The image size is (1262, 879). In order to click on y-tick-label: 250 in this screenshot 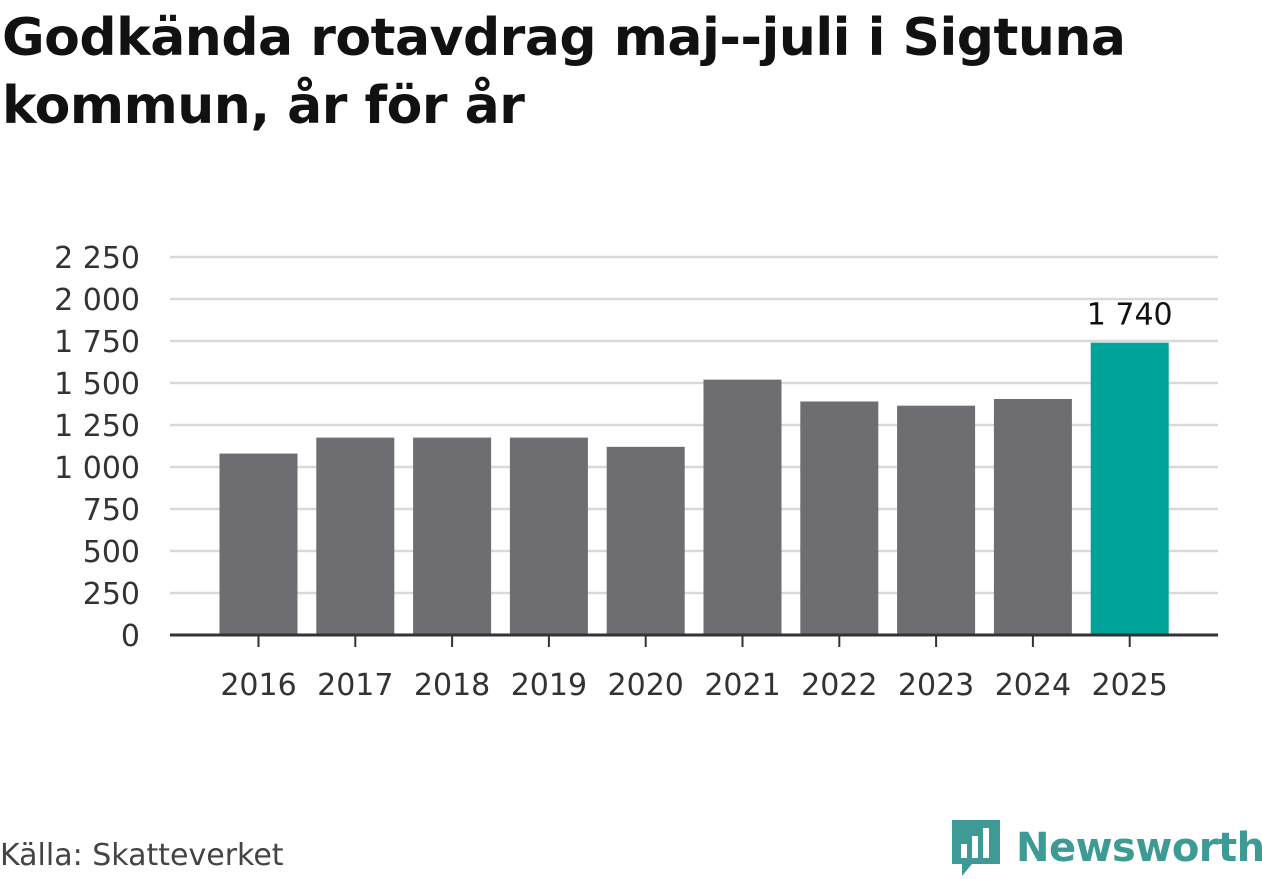, I will do `click(111, 594)`.